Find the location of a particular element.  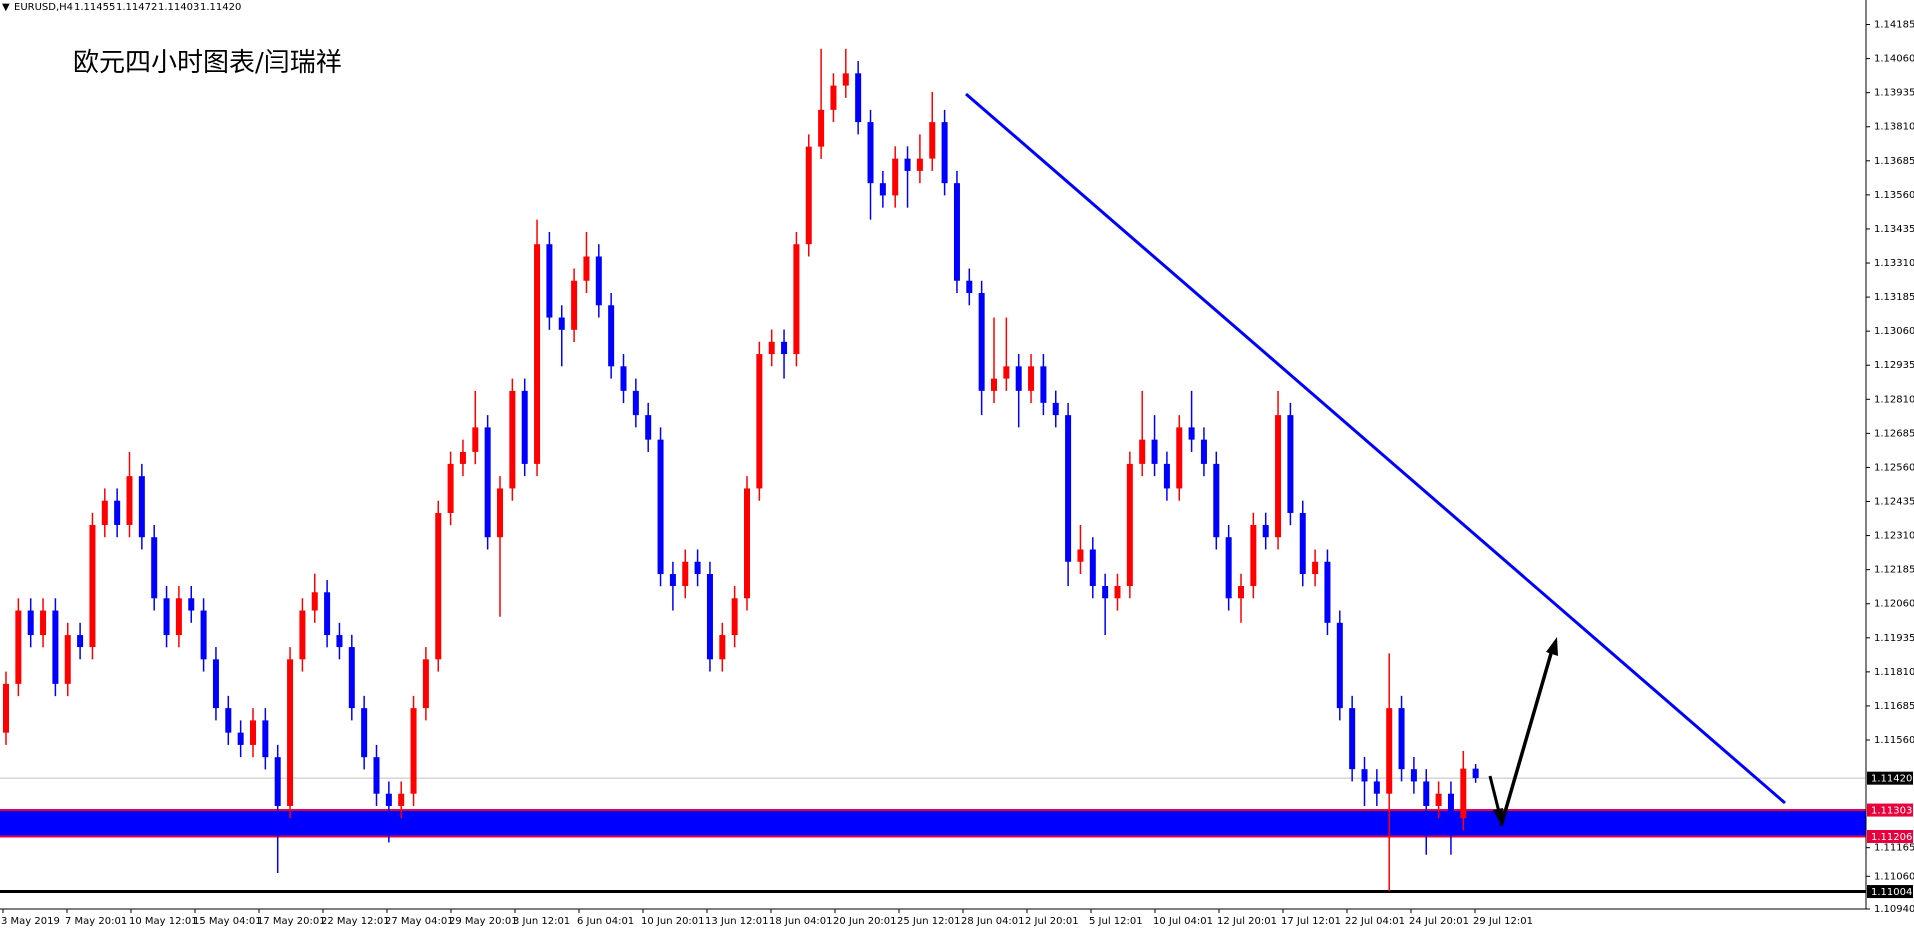

y-tick-label: 1.11165 is located at coordinates (1894, 848).